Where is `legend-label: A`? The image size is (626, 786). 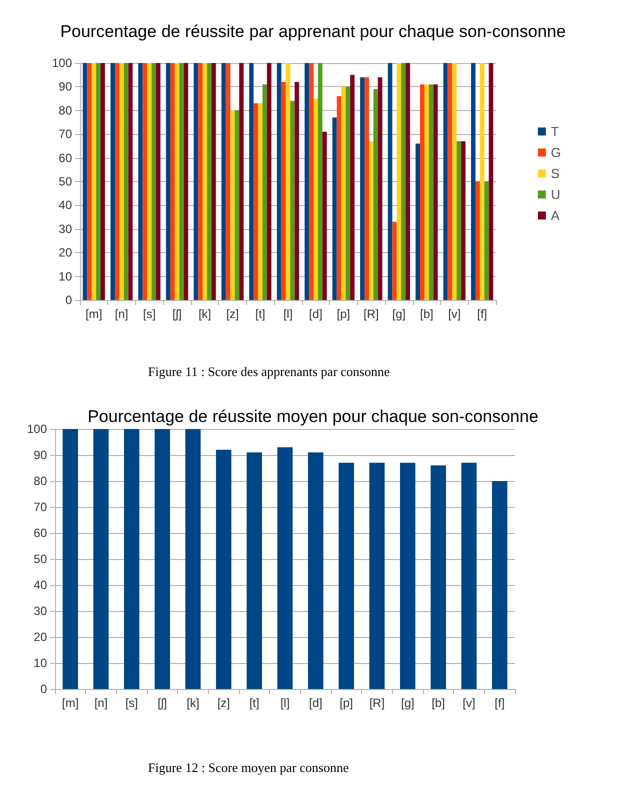 legend-label: A is located at coordinates (555, 215).